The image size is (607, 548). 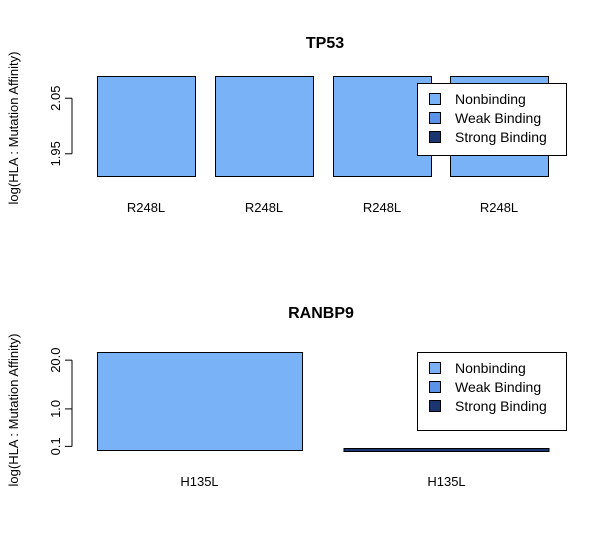 What do you see at coordinates (55, 153) in the screenshot?
I see `y-tick-label: 1.95` at bounding box center [55, 153].